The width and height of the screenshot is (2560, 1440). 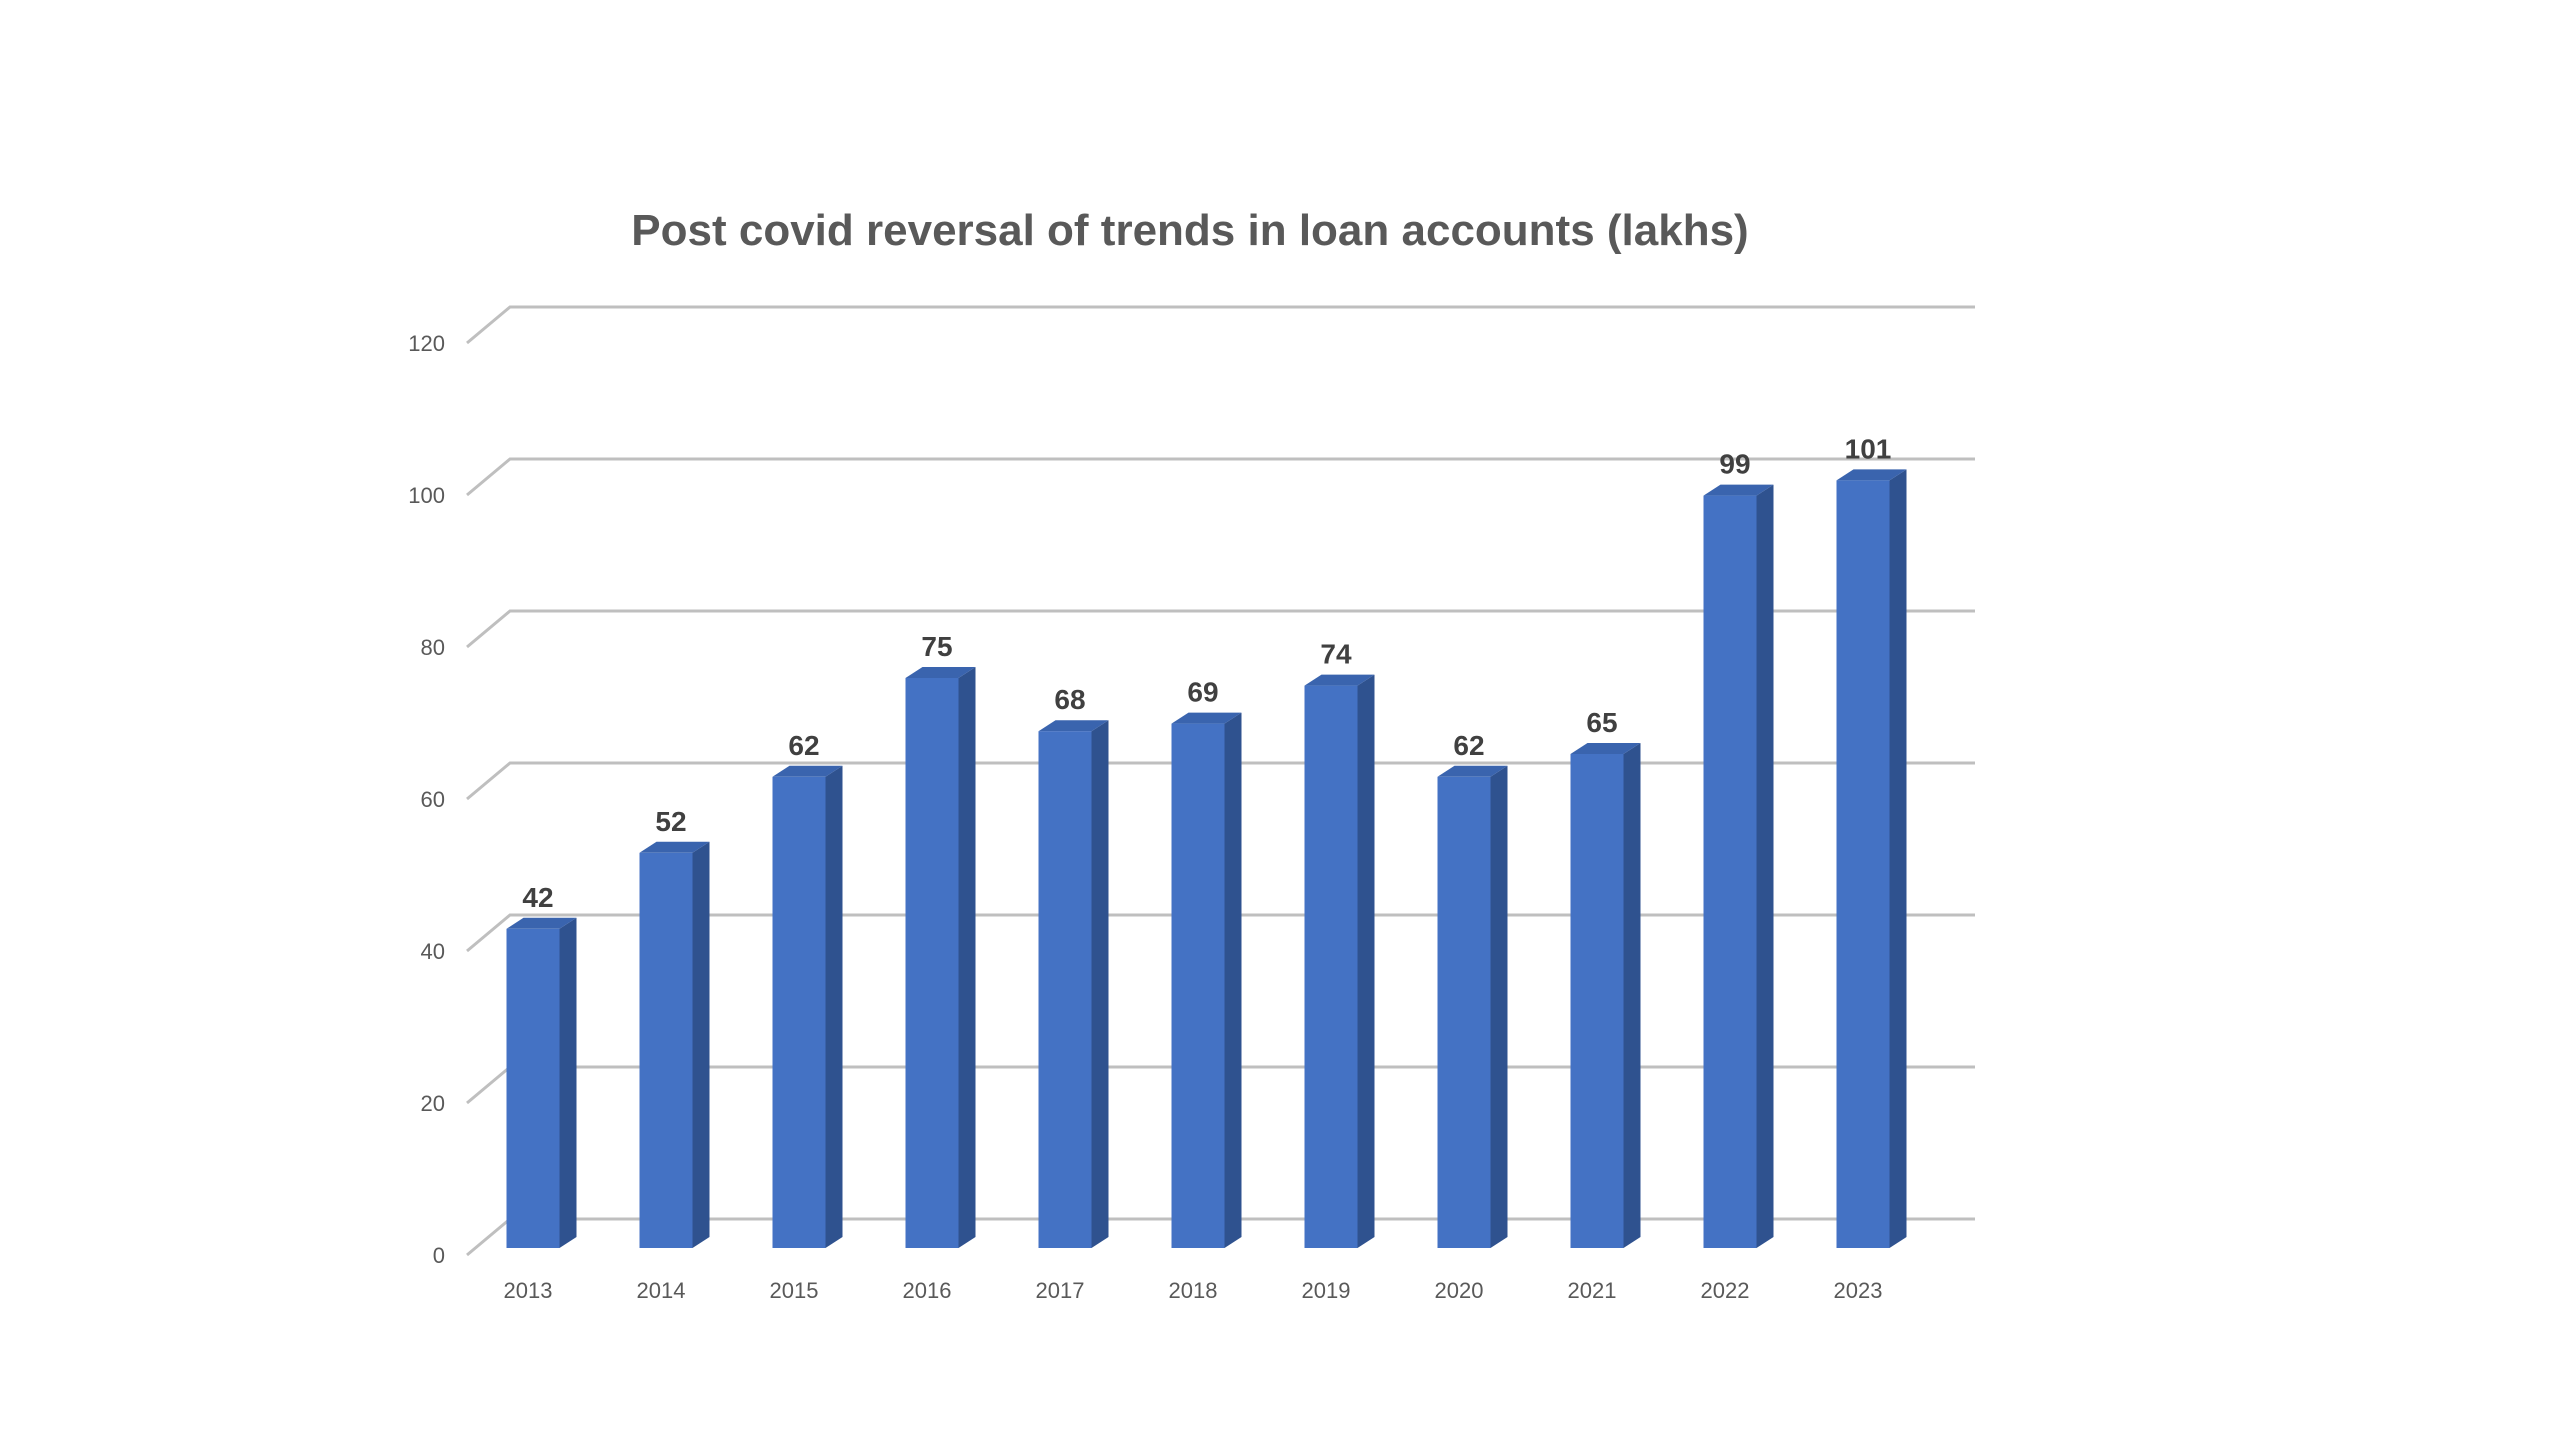 What do you see at coordinates (439, 1255) in the screenshot?
I see `y-tick-label: 0` at bounding box center [439, 1255].